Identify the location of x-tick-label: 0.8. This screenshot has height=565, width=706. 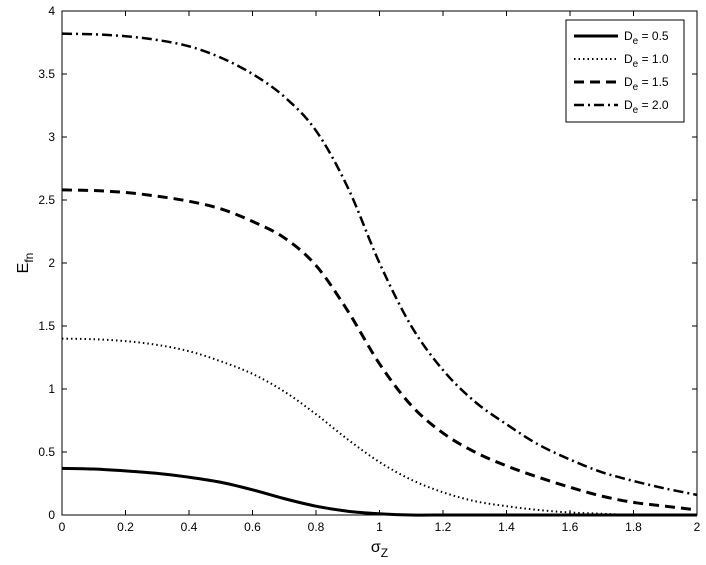
(316, 527).